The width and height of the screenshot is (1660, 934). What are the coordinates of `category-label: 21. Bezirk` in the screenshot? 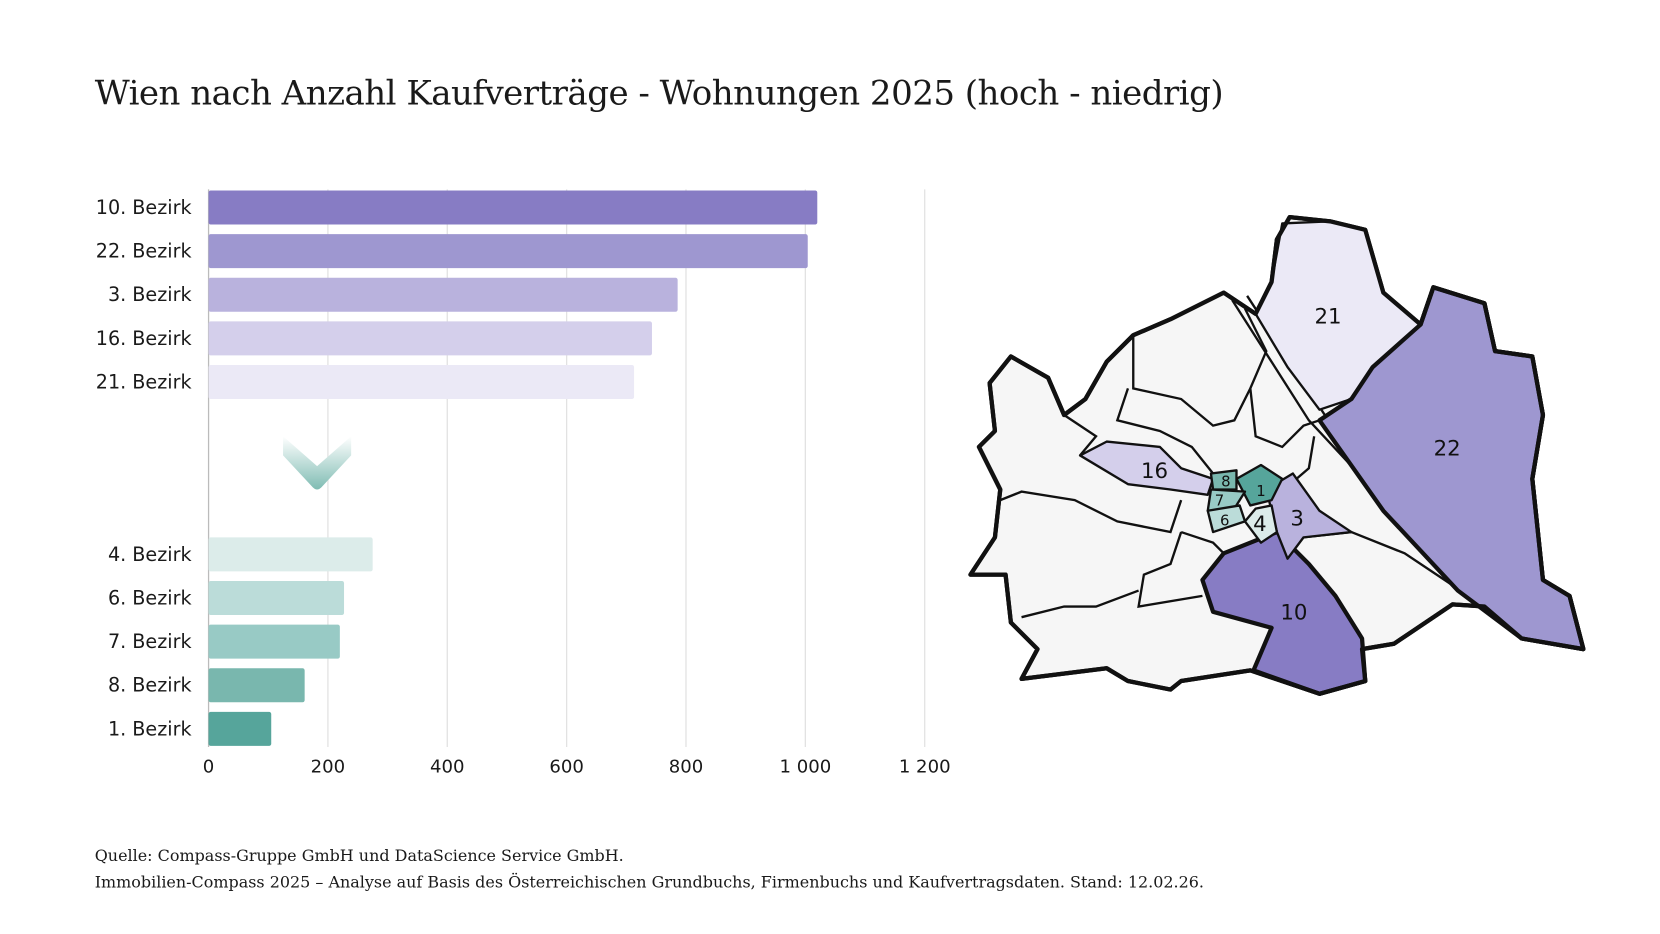 It's located at (144, 381).